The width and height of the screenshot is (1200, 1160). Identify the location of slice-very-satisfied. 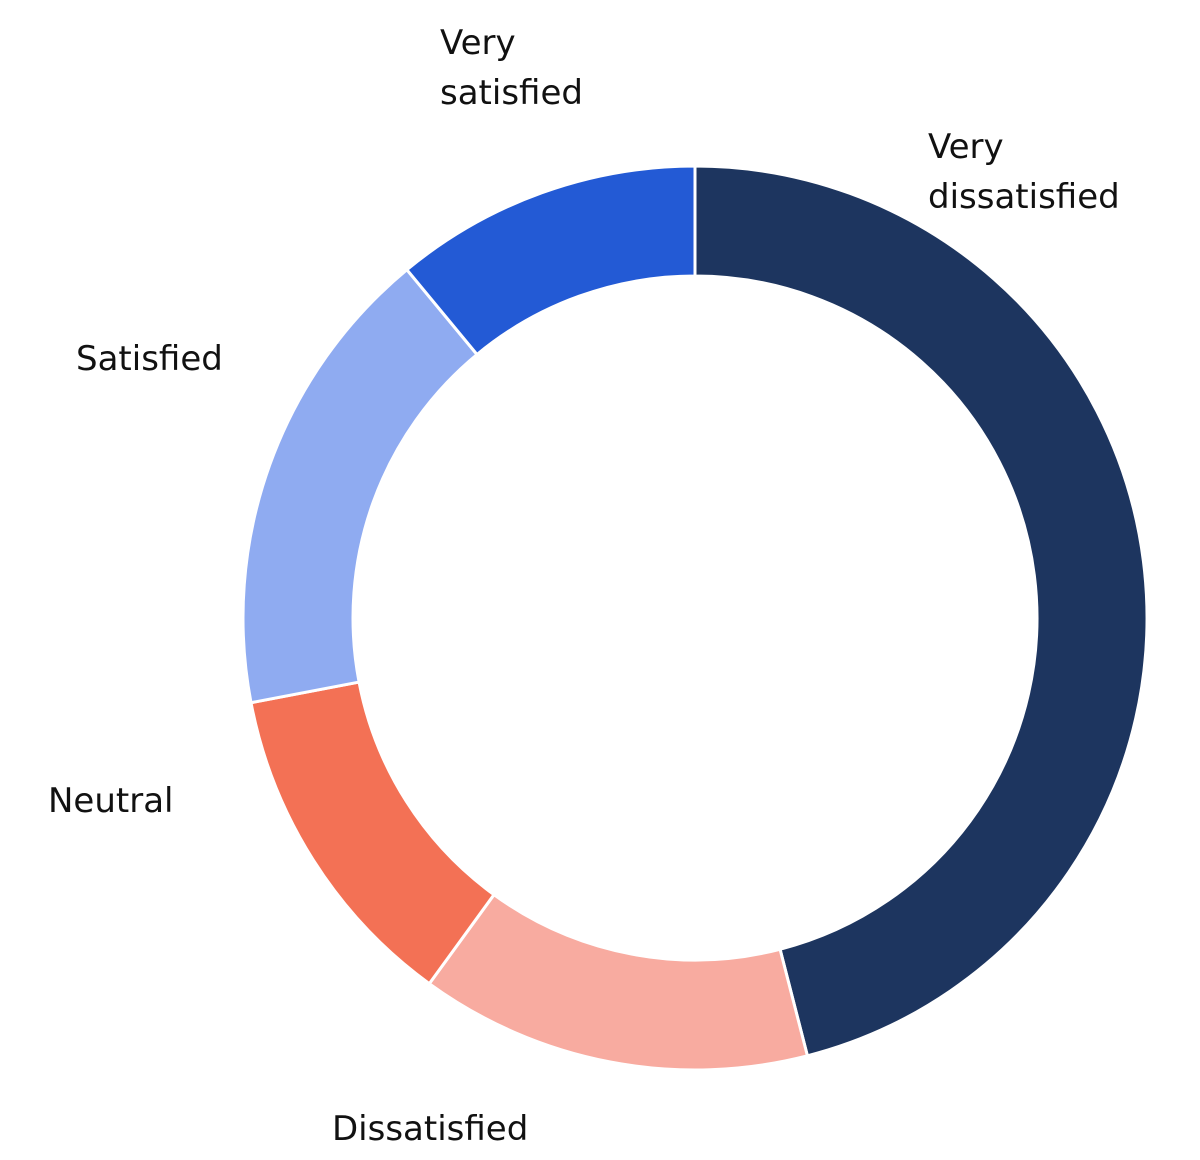
(550, 260).